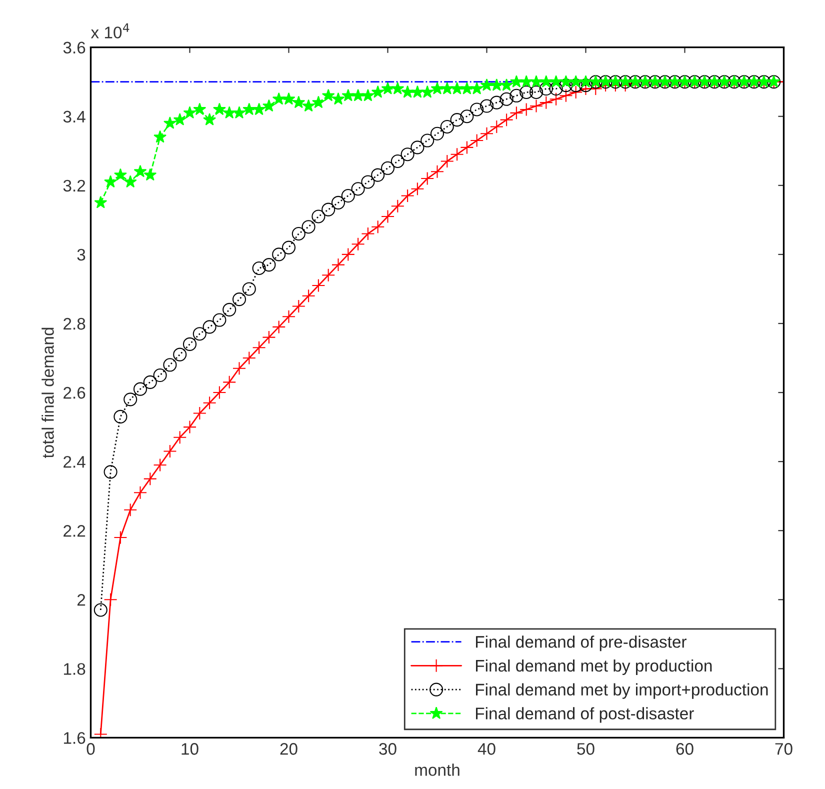 Image resolution: width=825 pixels, height=789 pixels. What do you see at coordinates (783, 749) in the screenshot?
I see `x-tick-label: 70` at bounding box center [783, 749].